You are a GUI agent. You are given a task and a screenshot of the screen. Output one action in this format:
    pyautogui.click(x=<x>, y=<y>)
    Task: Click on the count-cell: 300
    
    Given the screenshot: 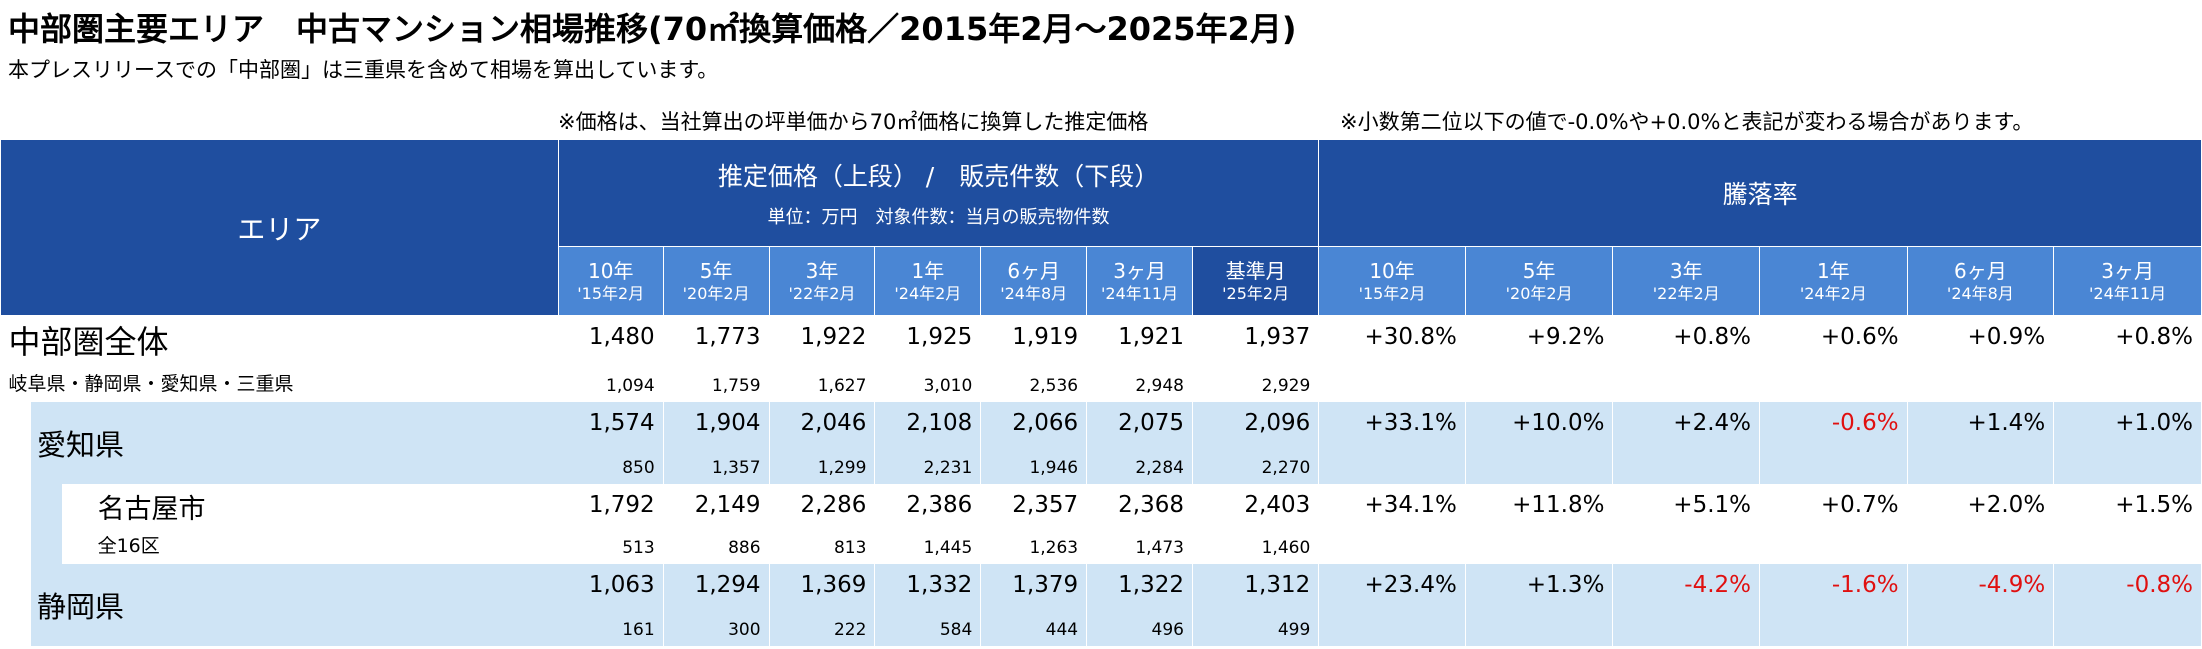 What is the action you would take?
    pyautogui.click(x=716, y=625)
    